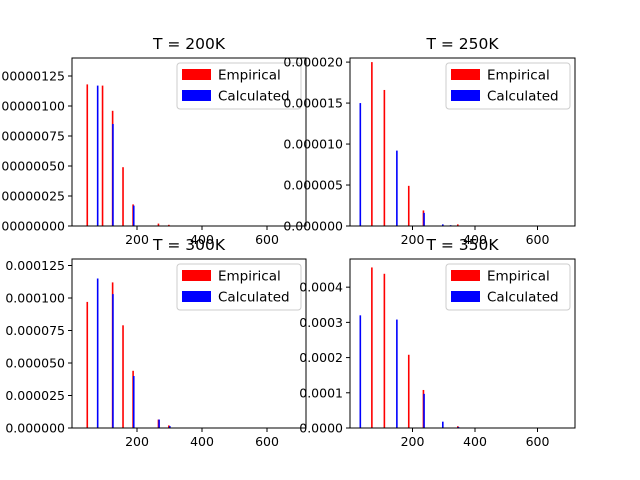  I want to click on y-tick-label: 0.000075, so click(35, 330).